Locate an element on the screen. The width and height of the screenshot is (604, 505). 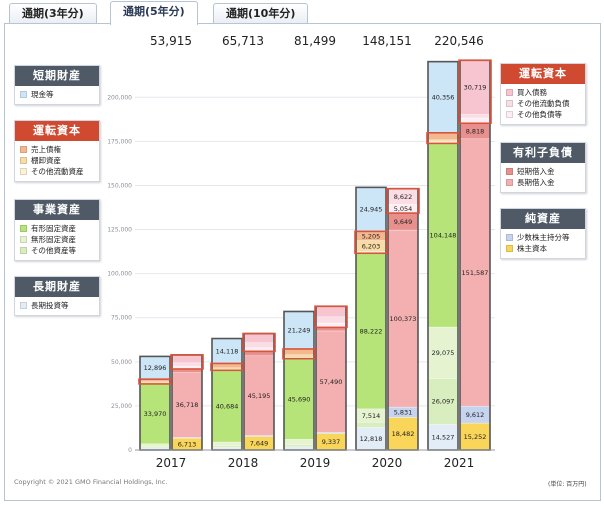
asset-data-label: 88,222 is located at coordinates (371, 331).